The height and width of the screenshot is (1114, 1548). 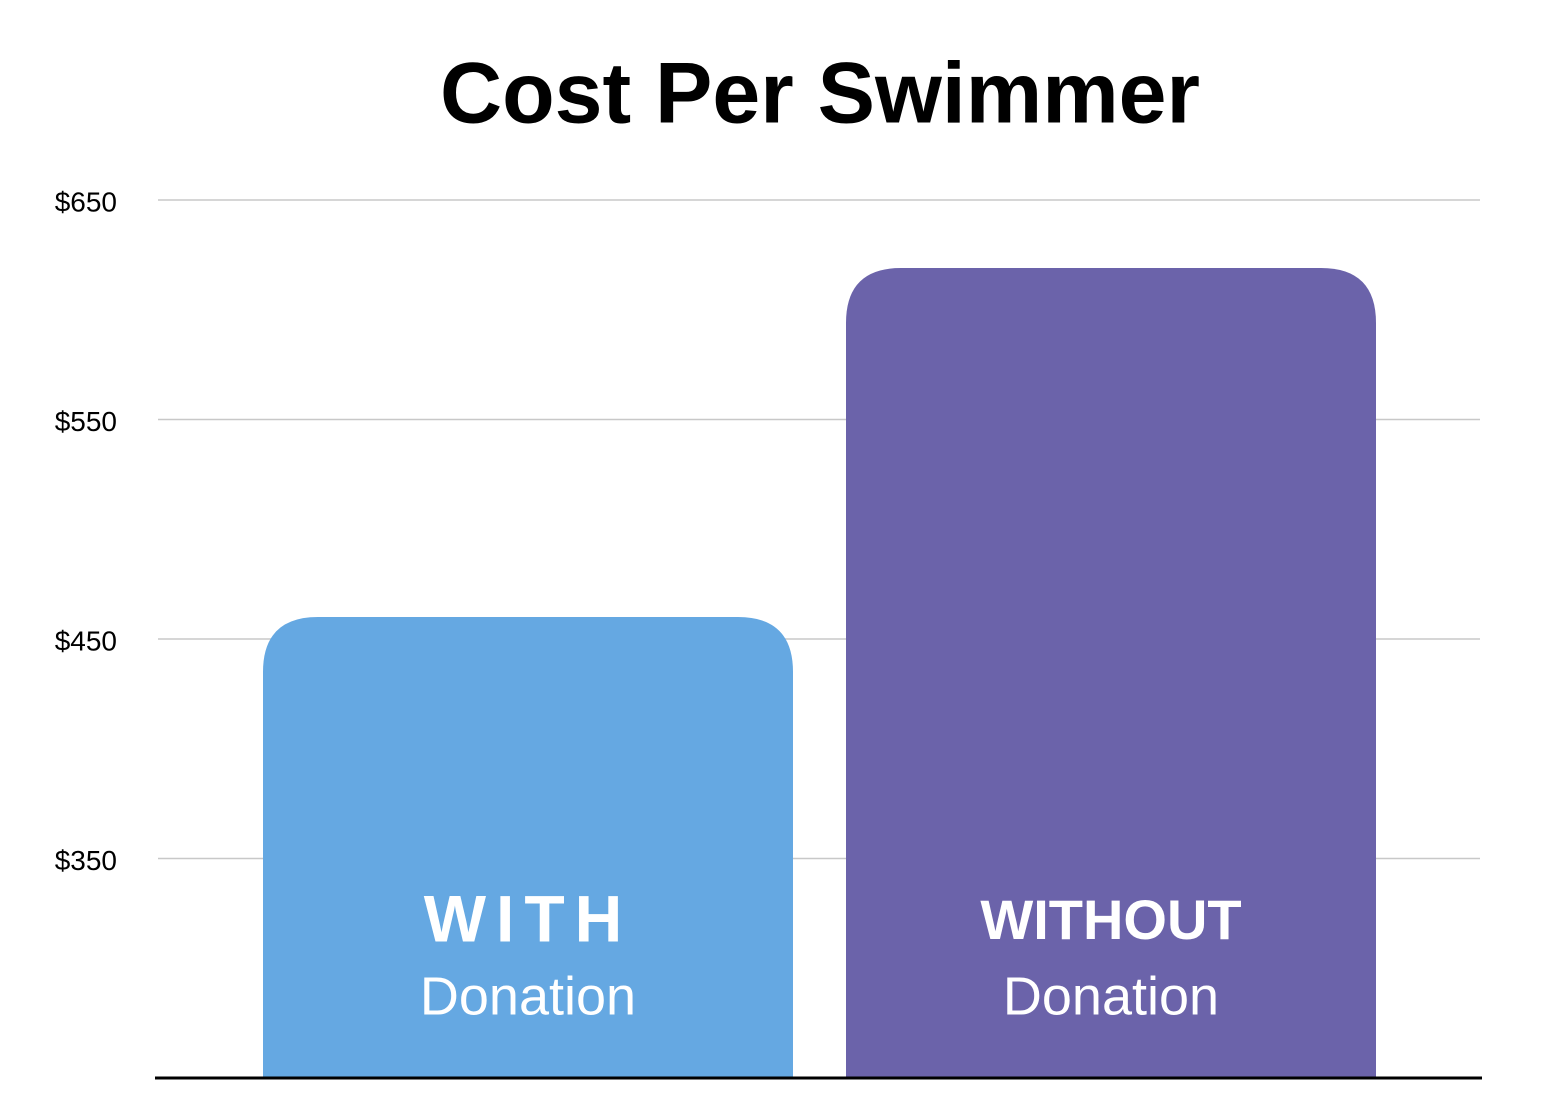 What do you see at coordinates (86, 421) in the screenshot?
I see `y-tick-label: $550` at bounding box center [86, 421].